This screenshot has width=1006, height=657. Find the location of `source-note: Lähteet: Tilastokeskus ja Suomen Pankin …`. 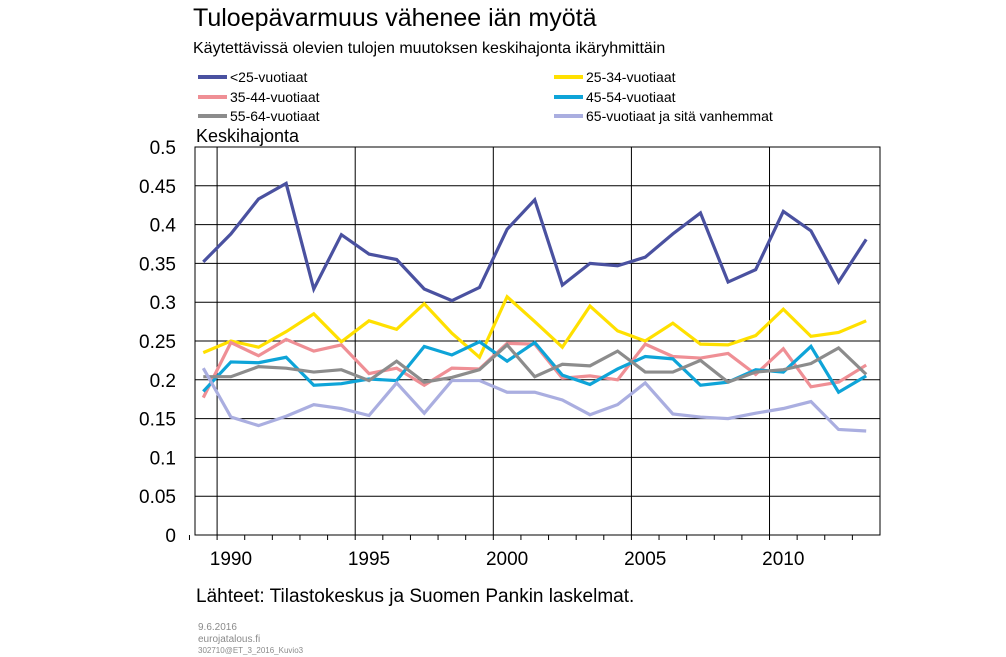

source-note: Lähteet: Tilastokeskus ja Suomen Pankin … is located at coordinates (415, 596).